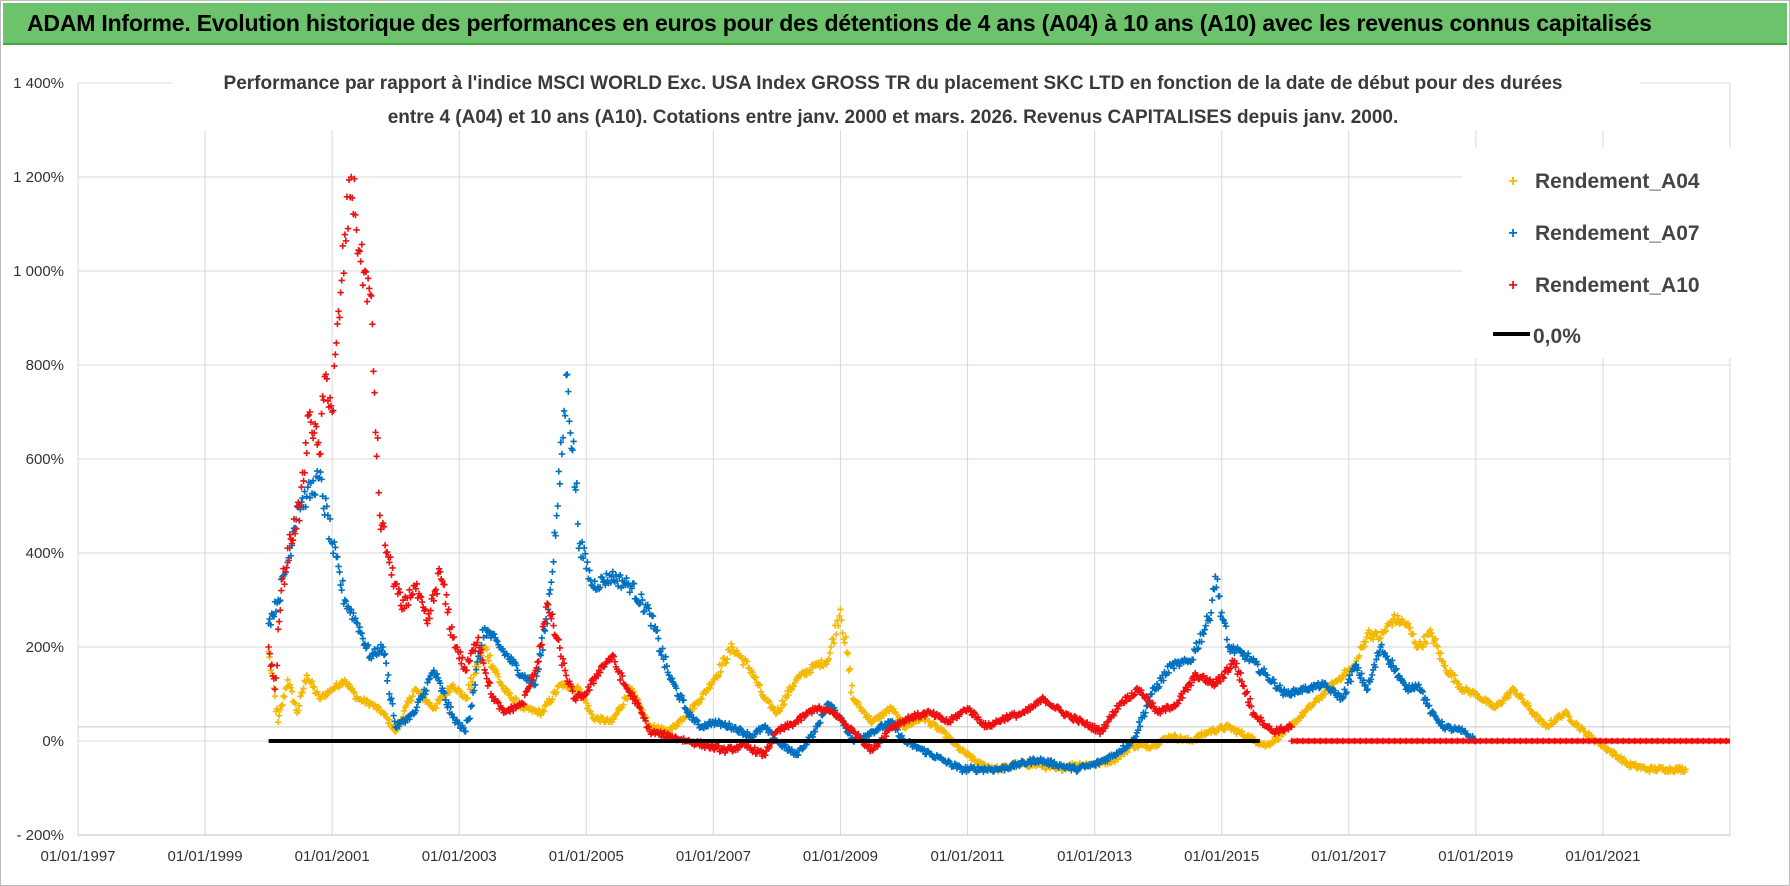 This screenshot has height=886, width=1790. Describe the element at coordinates (1617, 285) in the screenshot. I see `legend-label-a10: Rendement_A10` at that location.